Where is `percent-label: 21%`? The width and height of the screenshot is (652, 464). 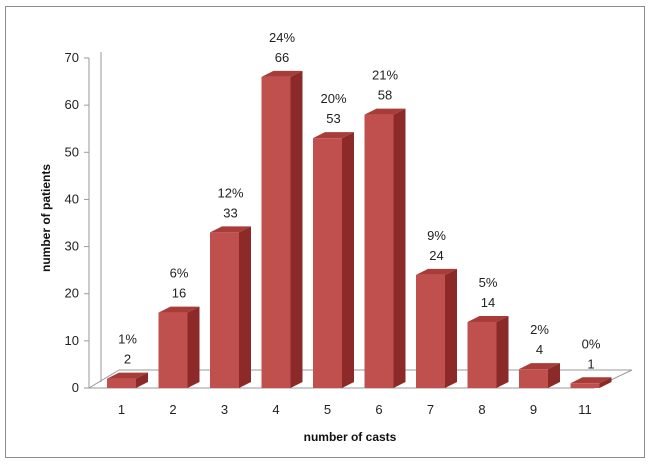 percent-label: 21% is located at coordinates (385, 75).